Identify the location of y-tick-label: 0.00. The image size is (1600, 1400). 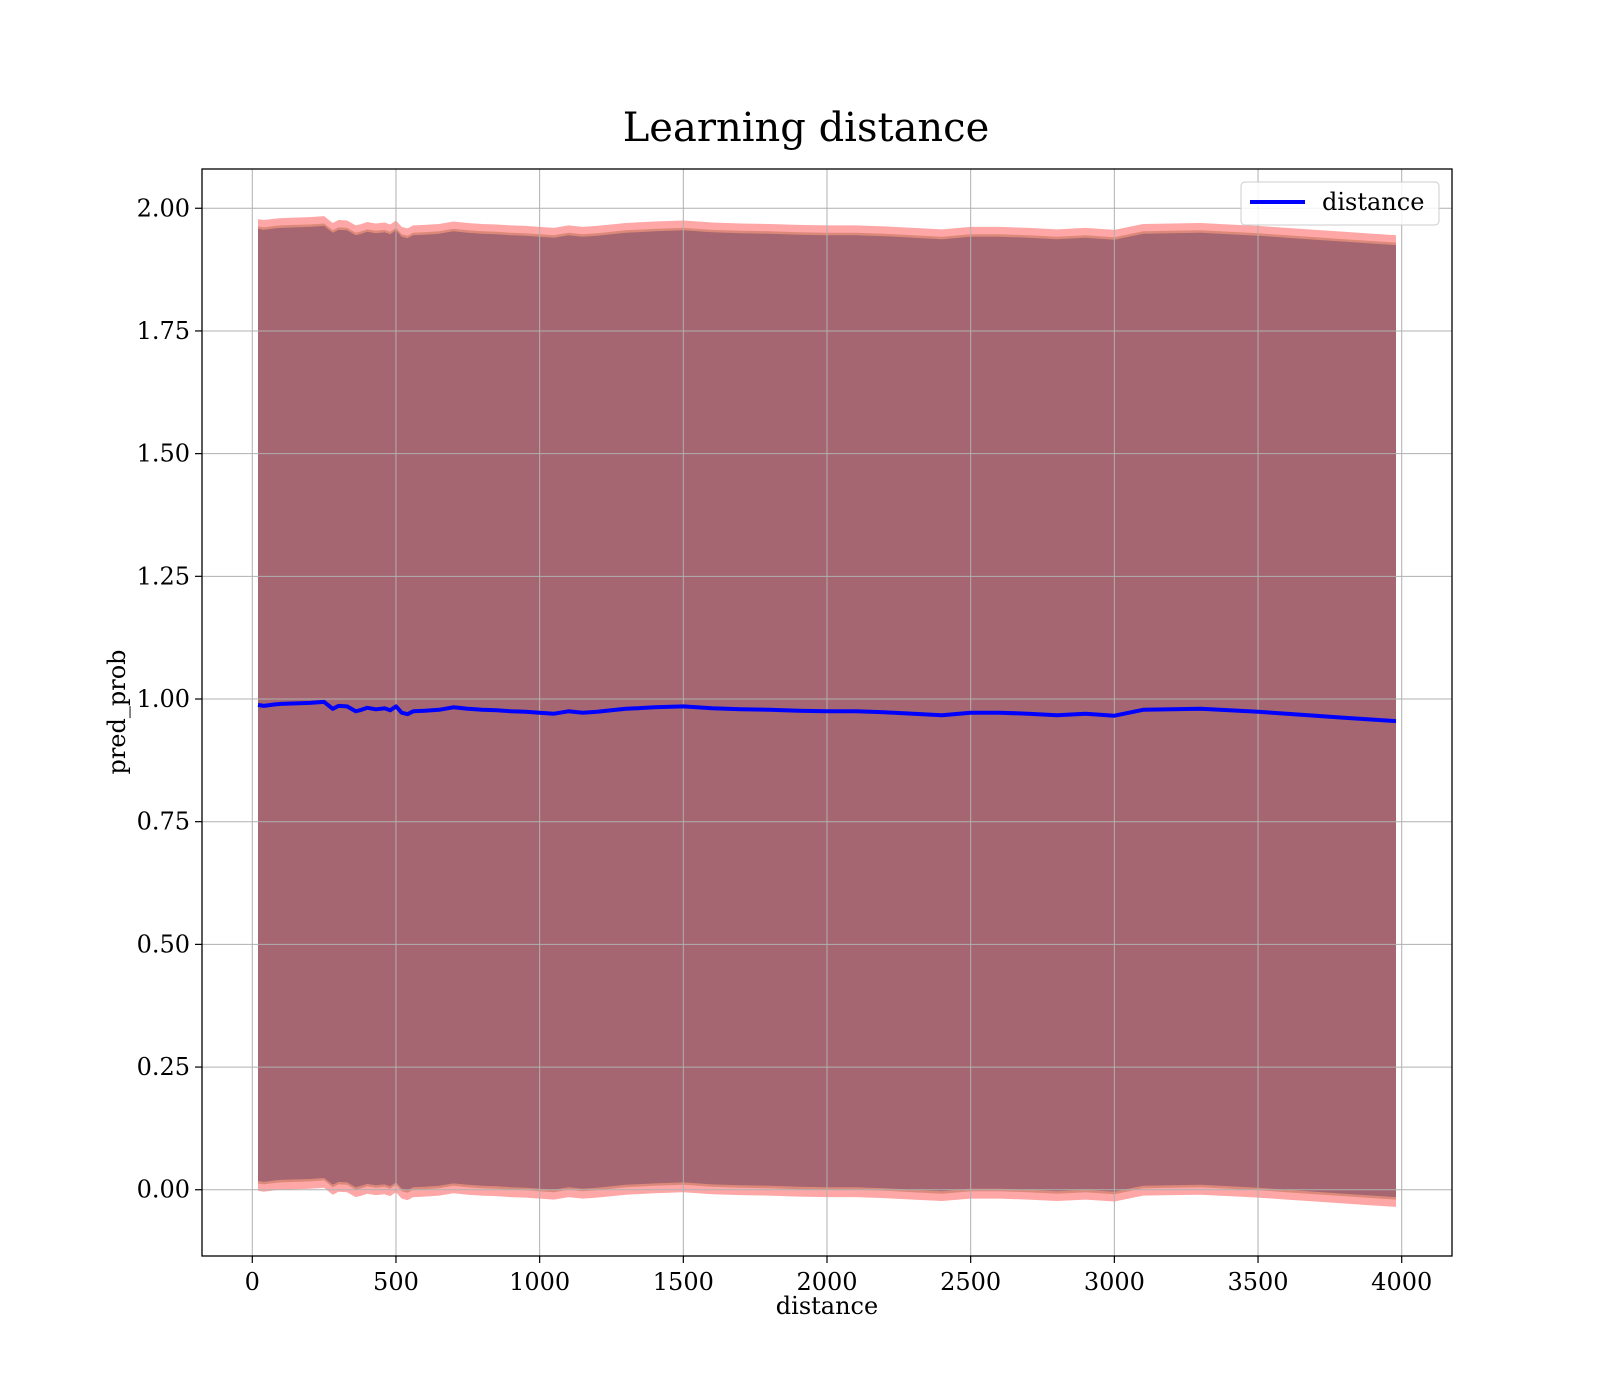
(163, 1190).